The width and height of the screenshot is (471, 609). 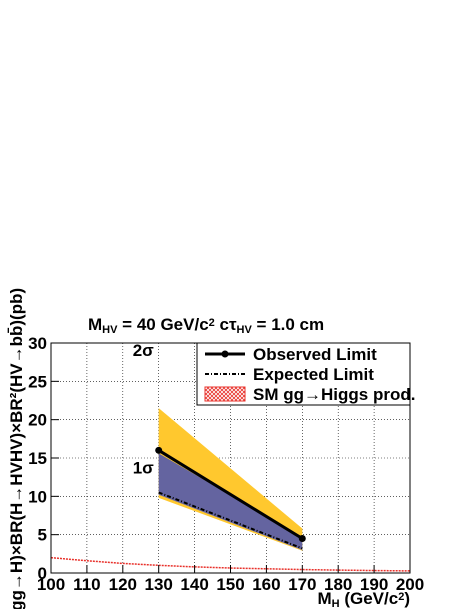 I want to click on x-tick-label: 120, so click(x=123, y=584).